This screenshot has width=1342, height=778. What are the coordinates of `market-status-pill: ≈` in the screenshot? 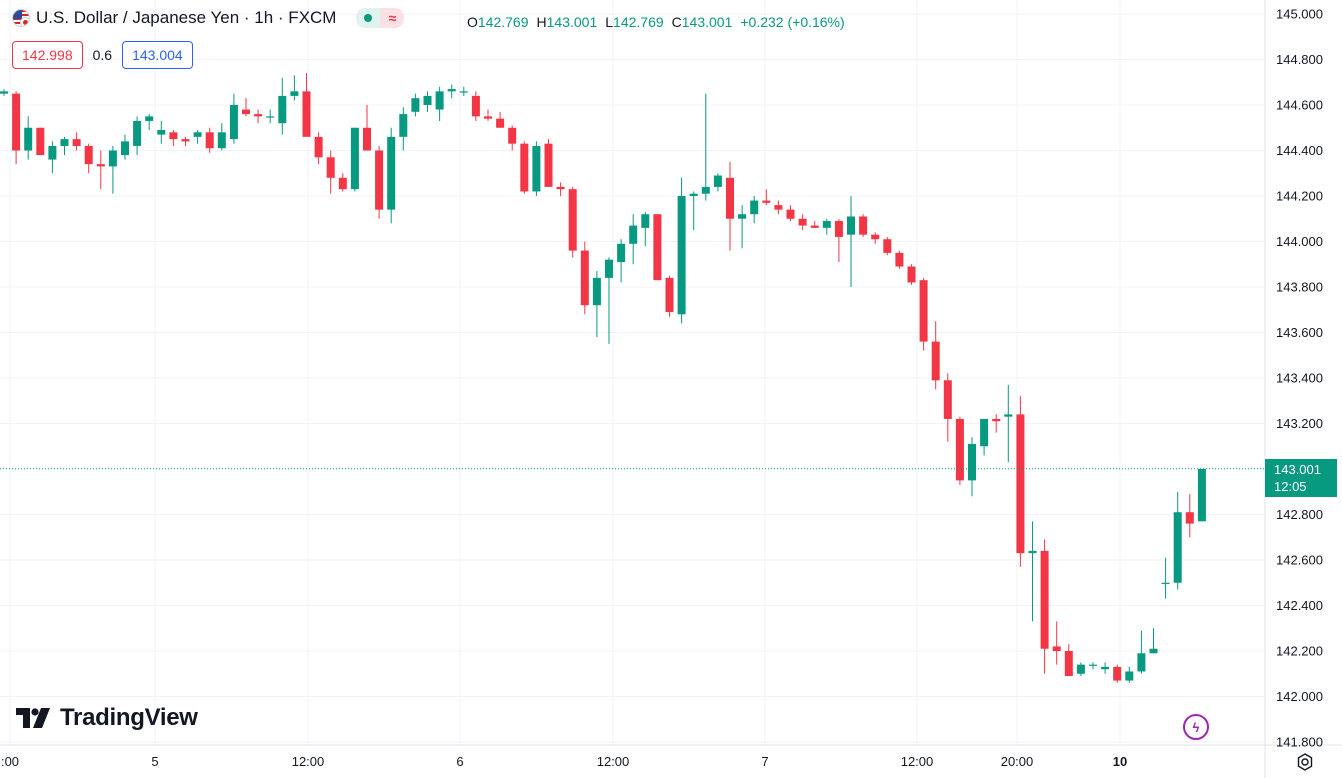 It's located at (380, 18).